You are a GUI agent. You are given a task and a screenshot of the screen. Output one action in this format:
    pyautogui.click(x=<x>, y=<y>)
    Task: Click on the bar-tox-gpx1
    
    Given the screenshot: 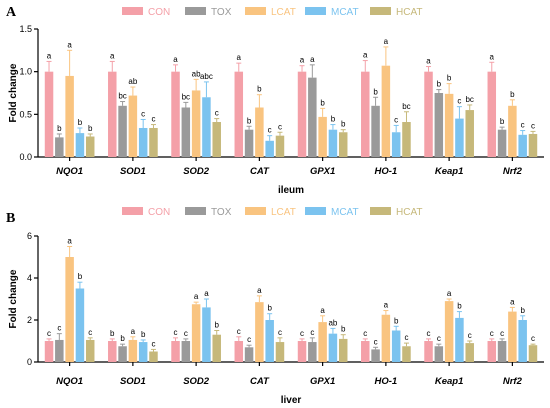 What is the action you would take?
    pyautogui.click(x=312, y=117)
    